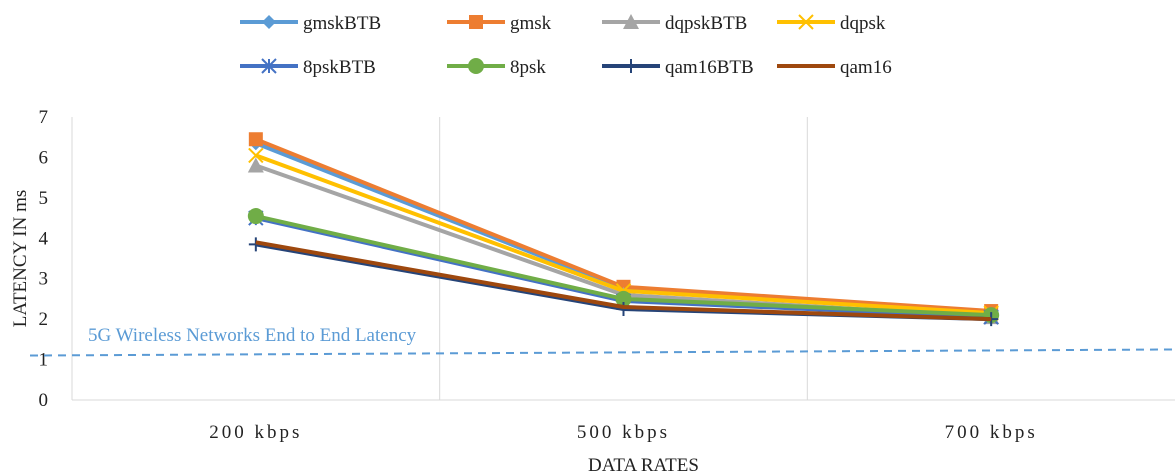 This screenshot has height=475, width=1175. What do you see at coordinates (499, 23) in the screenshot?
I see `legend-item-gmsk: gmsk` at bounding box center [499, 23].